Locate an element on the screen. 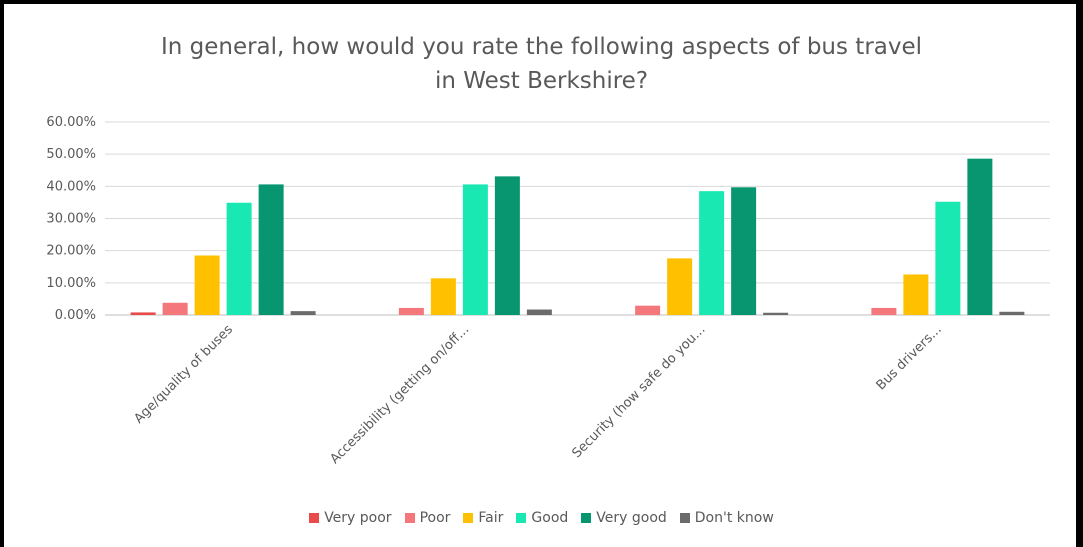  chart-legend: Very poor Poor Fair Good Very good Don't know is located at coordinates (541, 518).